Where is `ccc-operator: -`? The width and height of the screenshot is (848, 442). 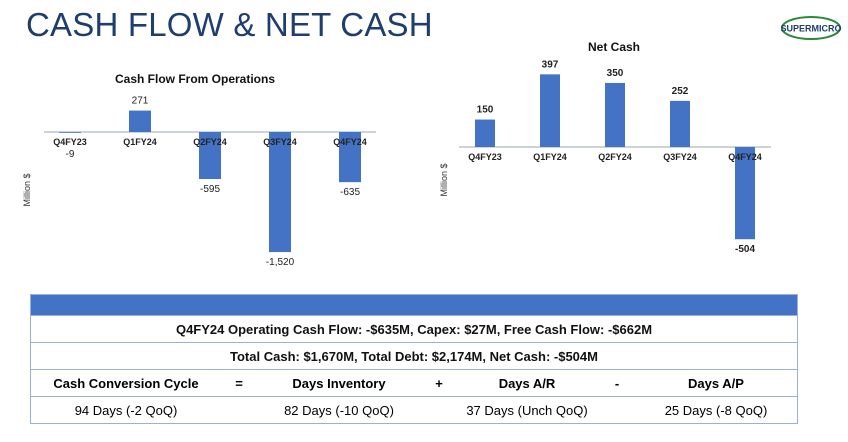 ccc-operator: - is located at coordinates (617, 383).